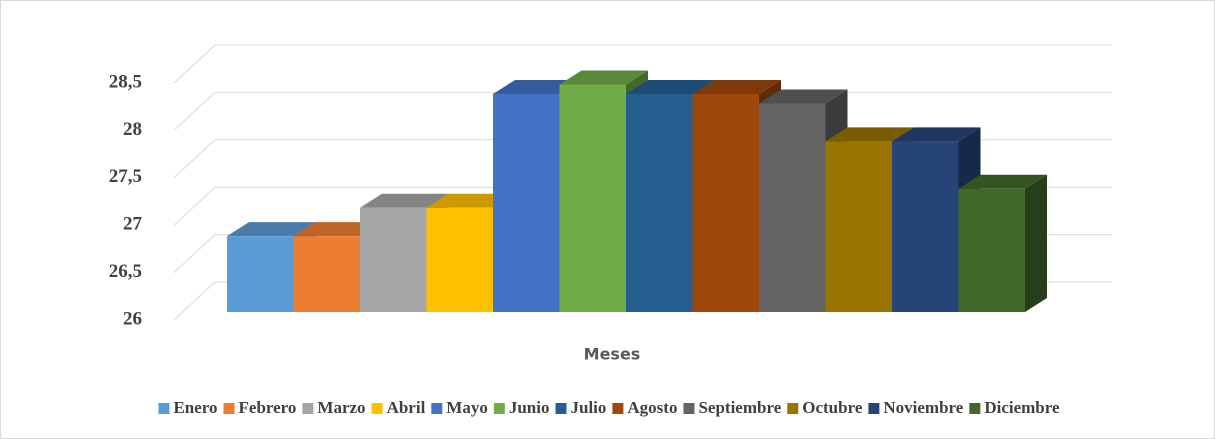  What do you see at coordinates (529, 407) in the screenshot?
I see `legend-label: Junio` at bounding box center [529, 407].